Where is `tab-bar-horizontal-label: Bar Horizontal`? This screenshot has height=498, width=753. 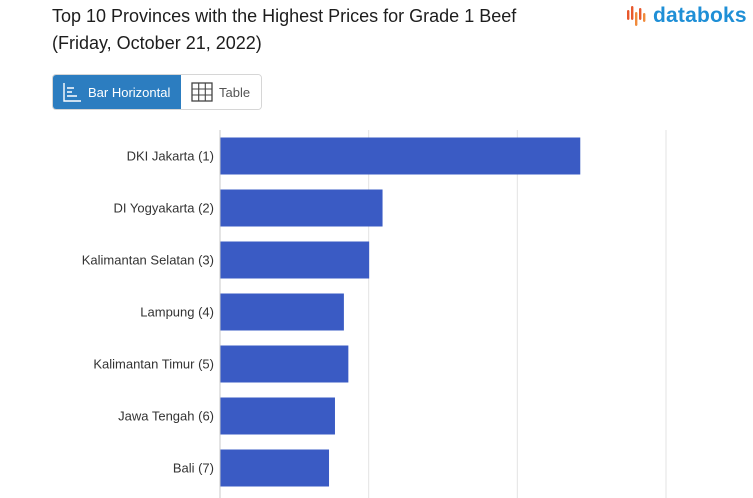 tab-bar-horizontal-label: Bar Horizontal is located at coordinates (129, 92).